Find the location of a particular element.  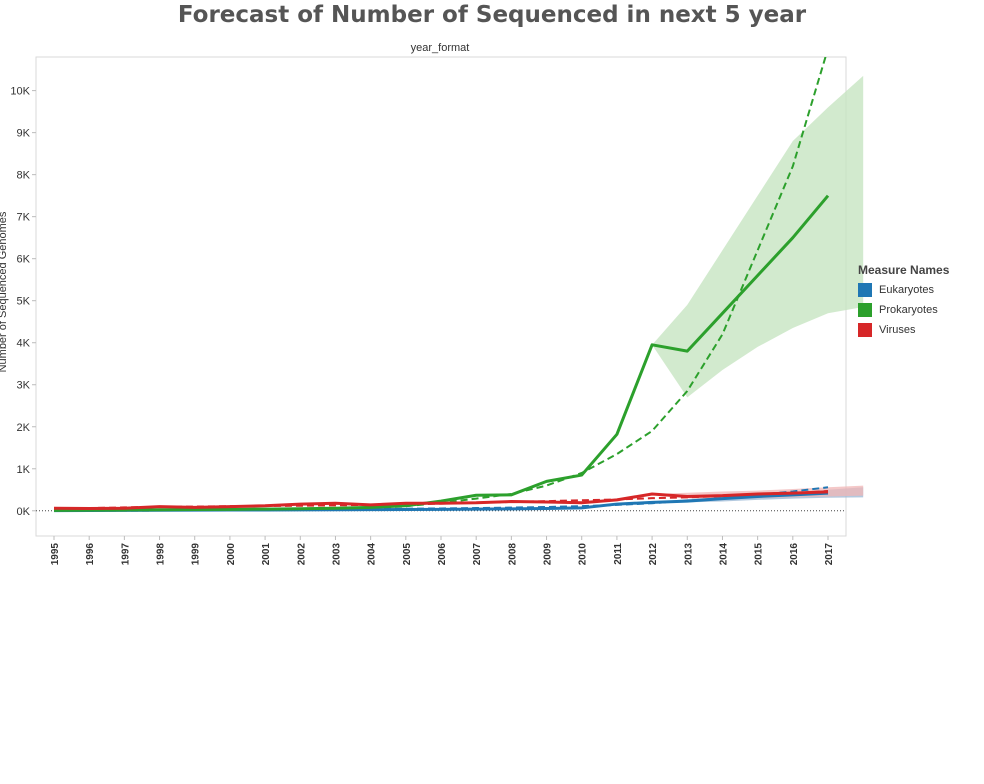

x-tick-label: 2005 is located at coordinates (407, 554).